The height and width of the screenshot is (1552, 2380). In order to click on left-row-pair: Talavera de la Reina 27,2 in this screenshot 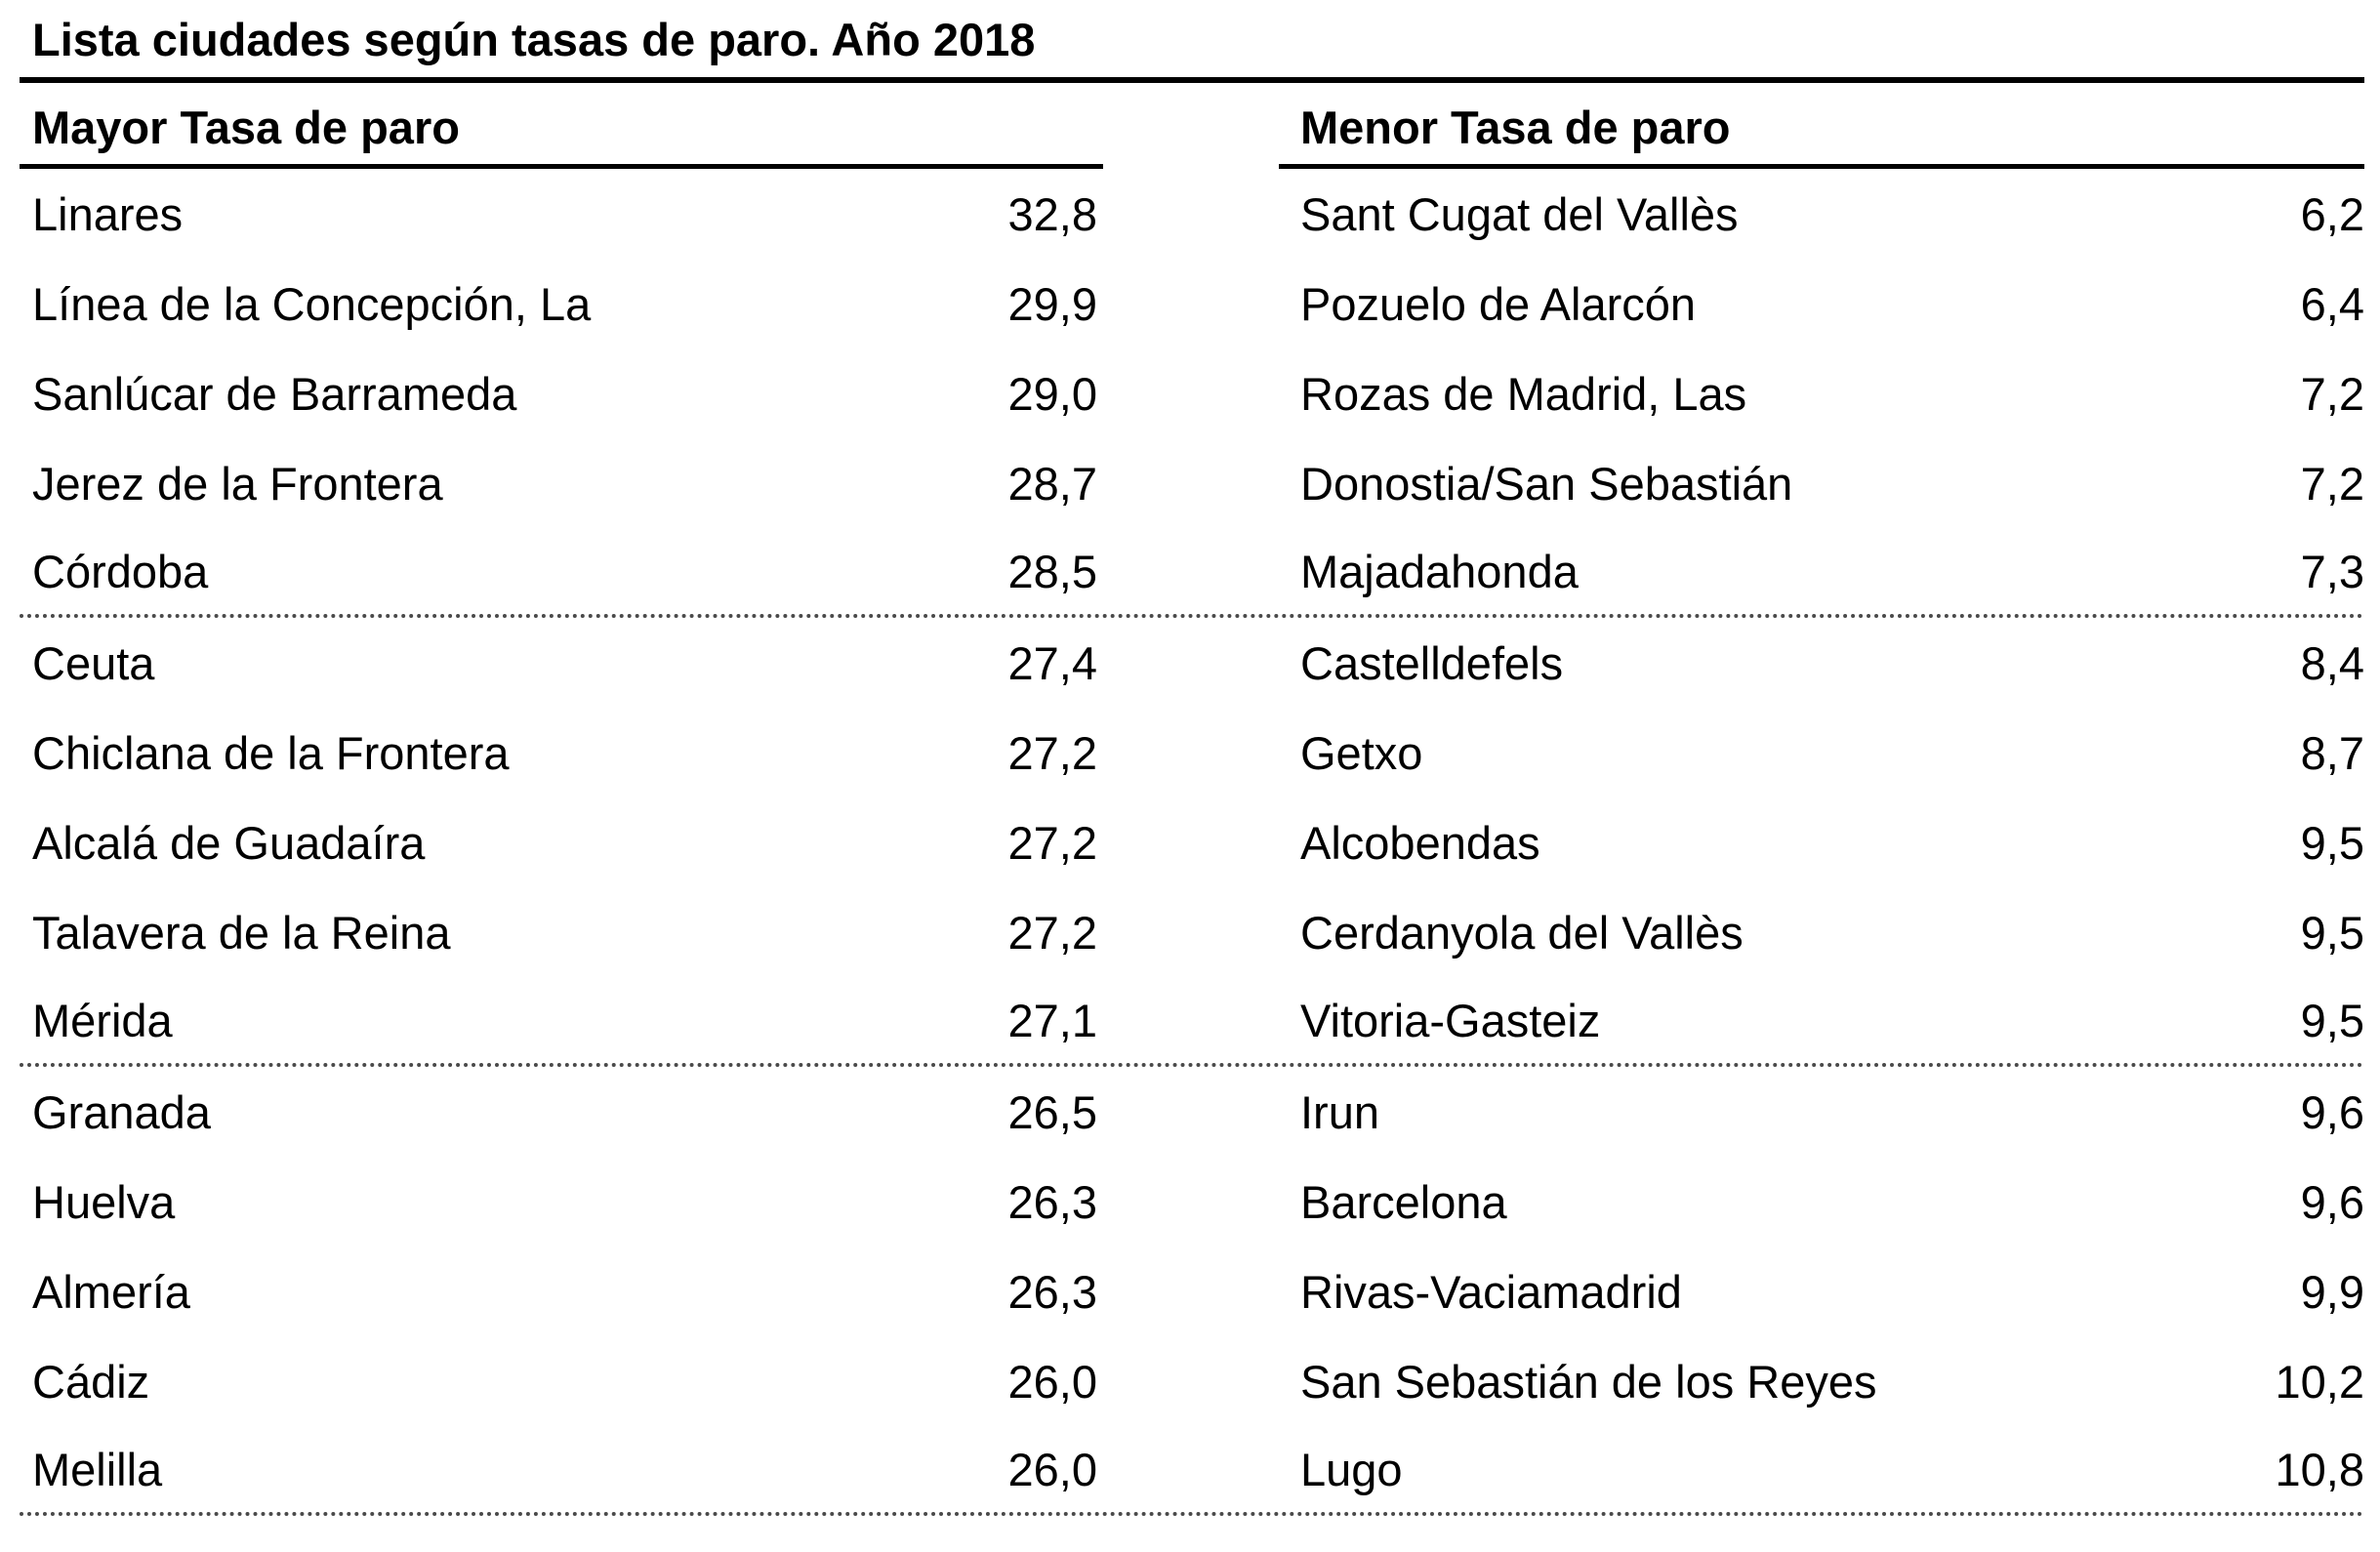, I will do `click(561, 933)`.